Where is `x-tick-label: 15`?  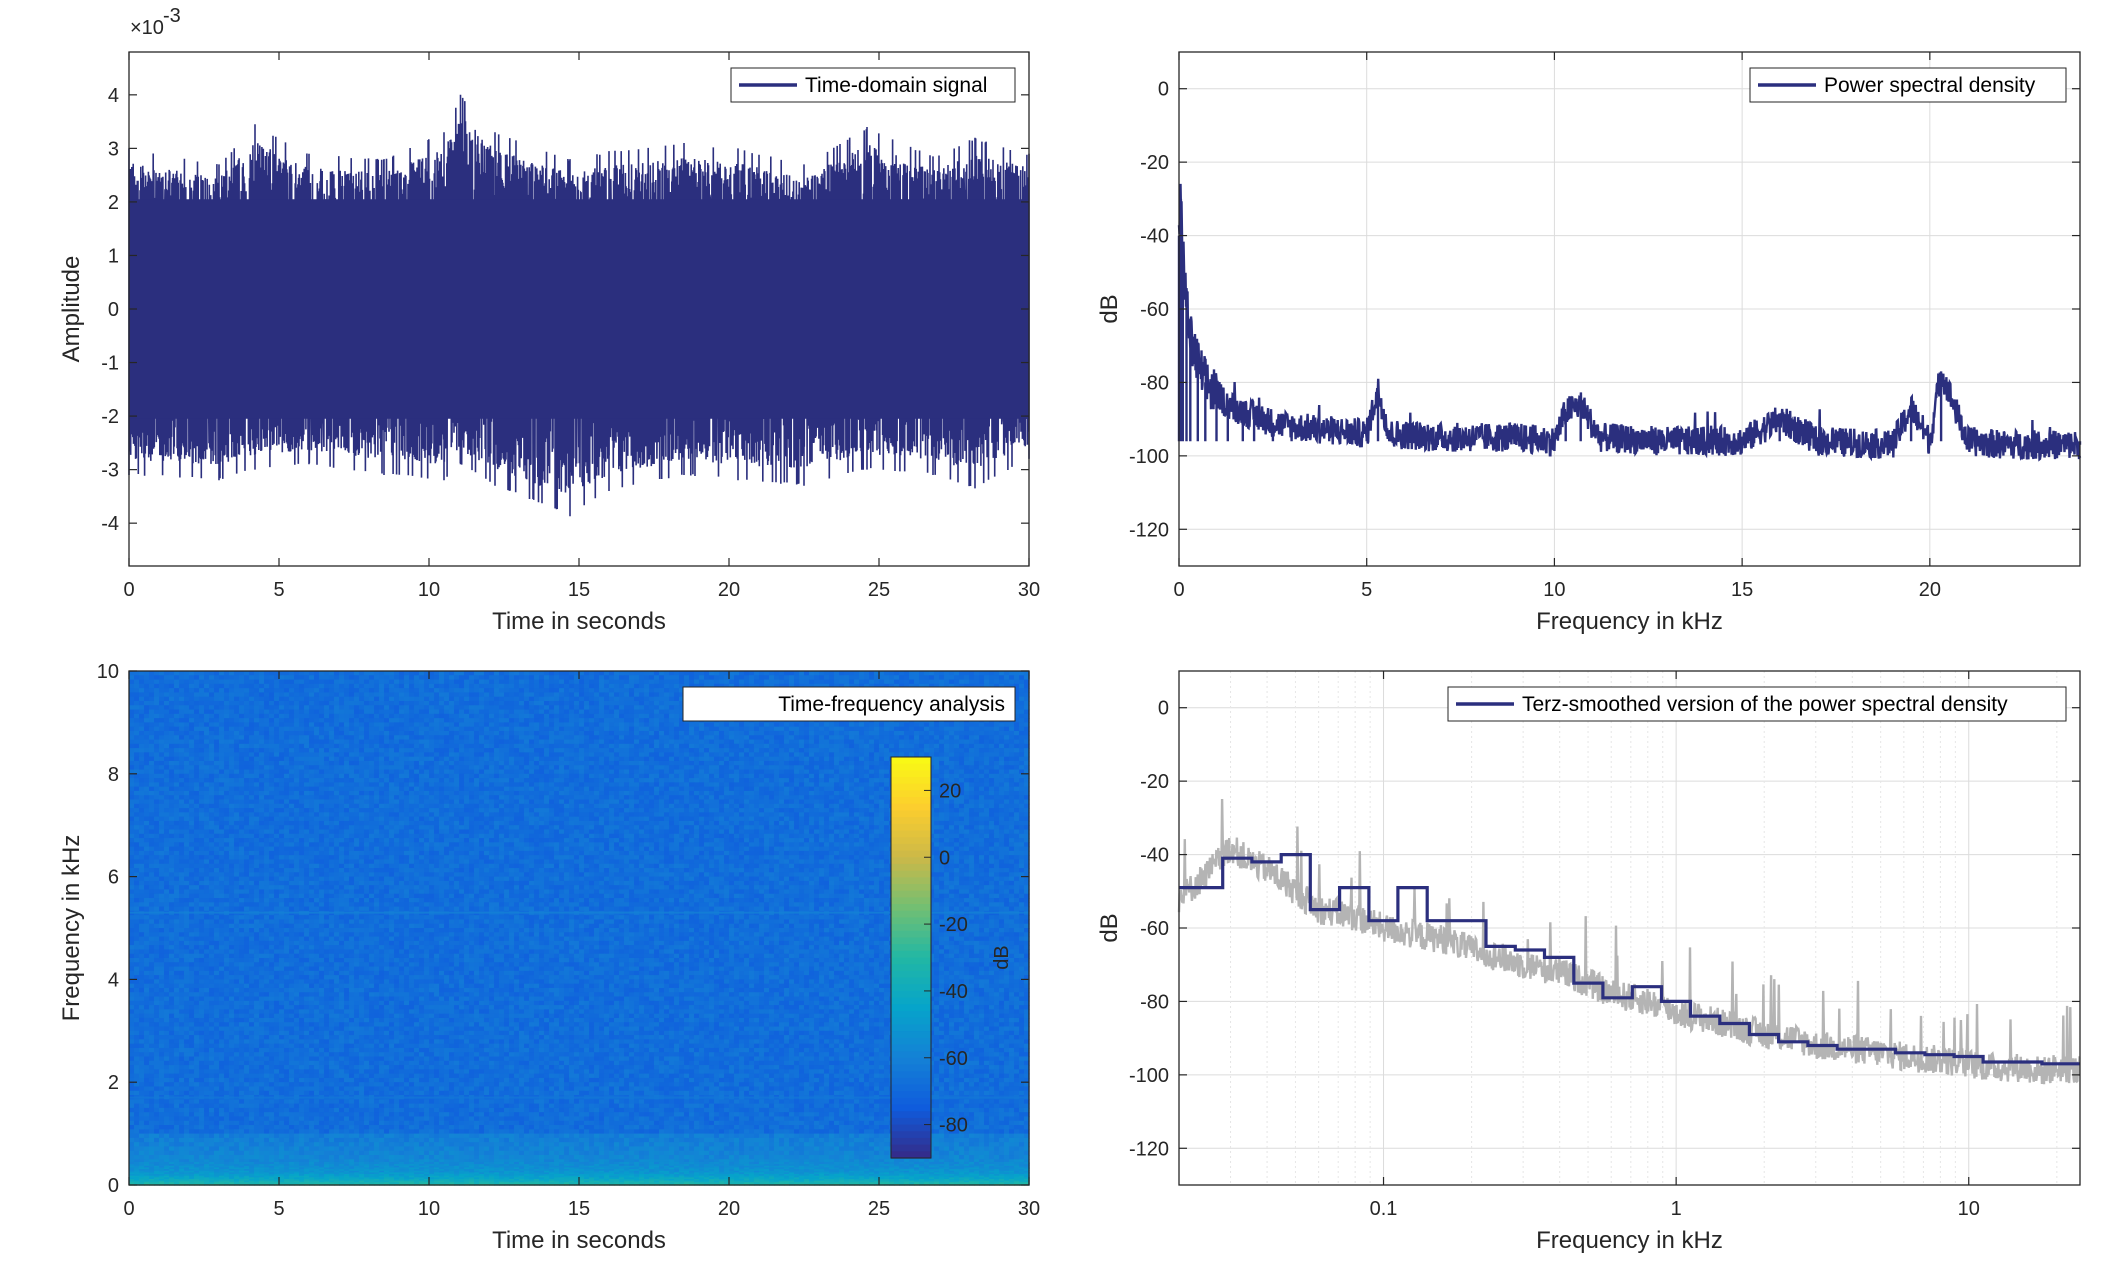 x-tick-label: 15 is located at coordinates (1742, 590).